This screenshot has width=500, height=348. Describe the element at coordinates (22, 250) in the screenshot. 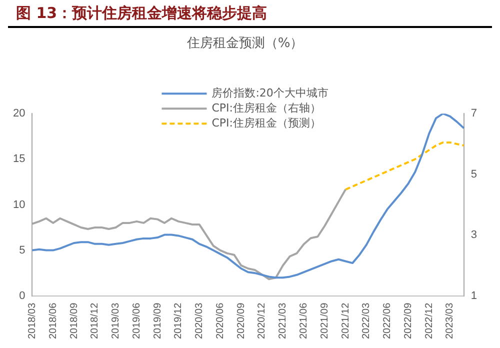

I see `y-tick-label: 5` at that location.